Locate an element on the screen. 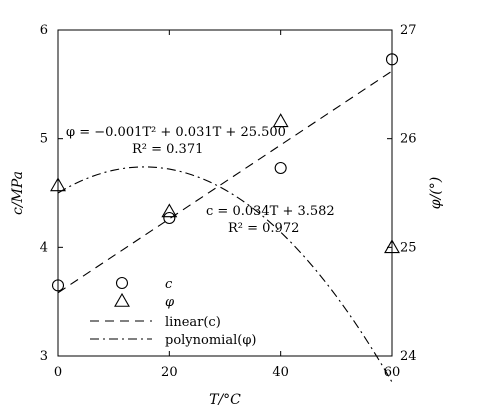 Image resolution: width=483 pixels, height=420 pixels. right-y-axis-ticks: 24 25 26 27 is located at coordinates (402, 193).